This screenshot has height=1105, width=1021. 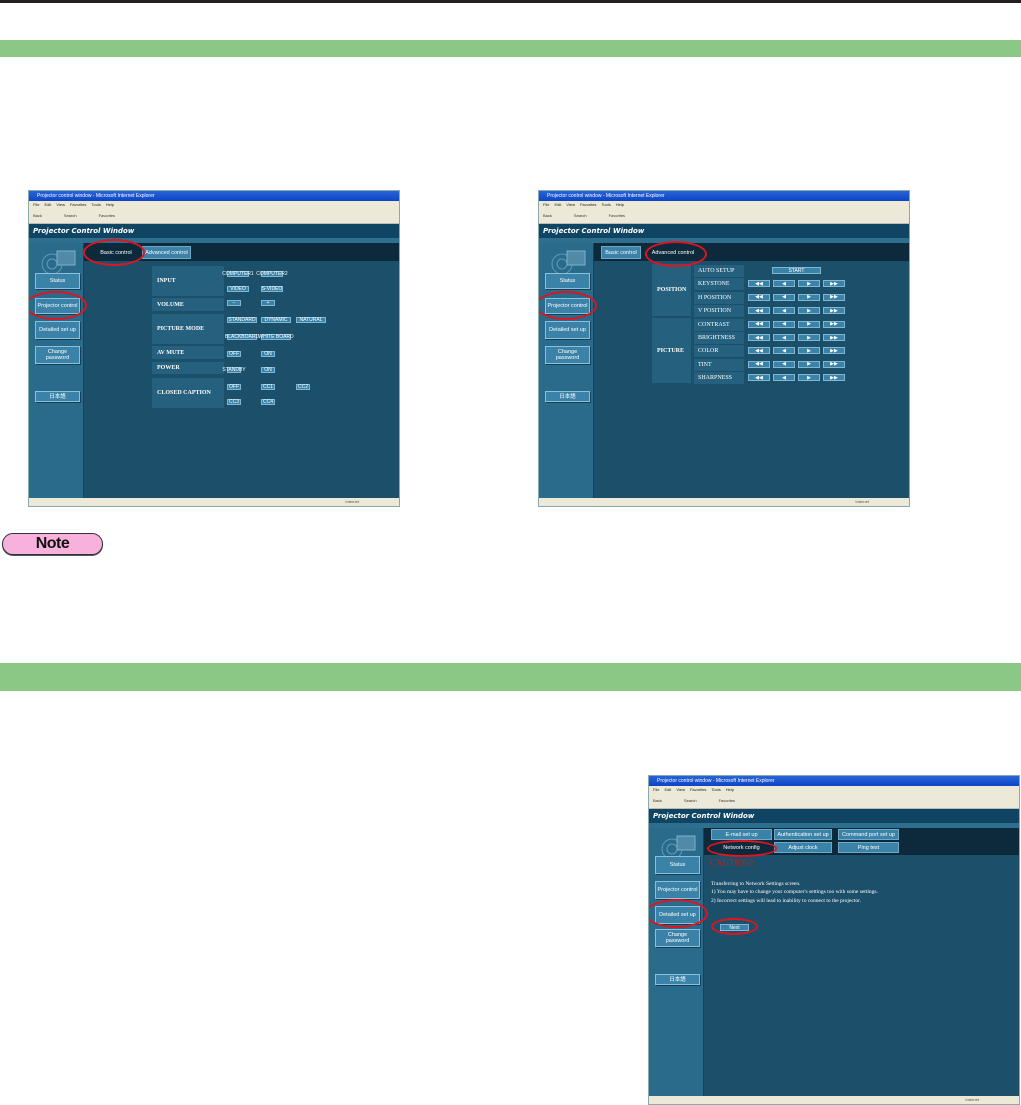 I want to click on control-button: CC4, so click(x=268, y=402).